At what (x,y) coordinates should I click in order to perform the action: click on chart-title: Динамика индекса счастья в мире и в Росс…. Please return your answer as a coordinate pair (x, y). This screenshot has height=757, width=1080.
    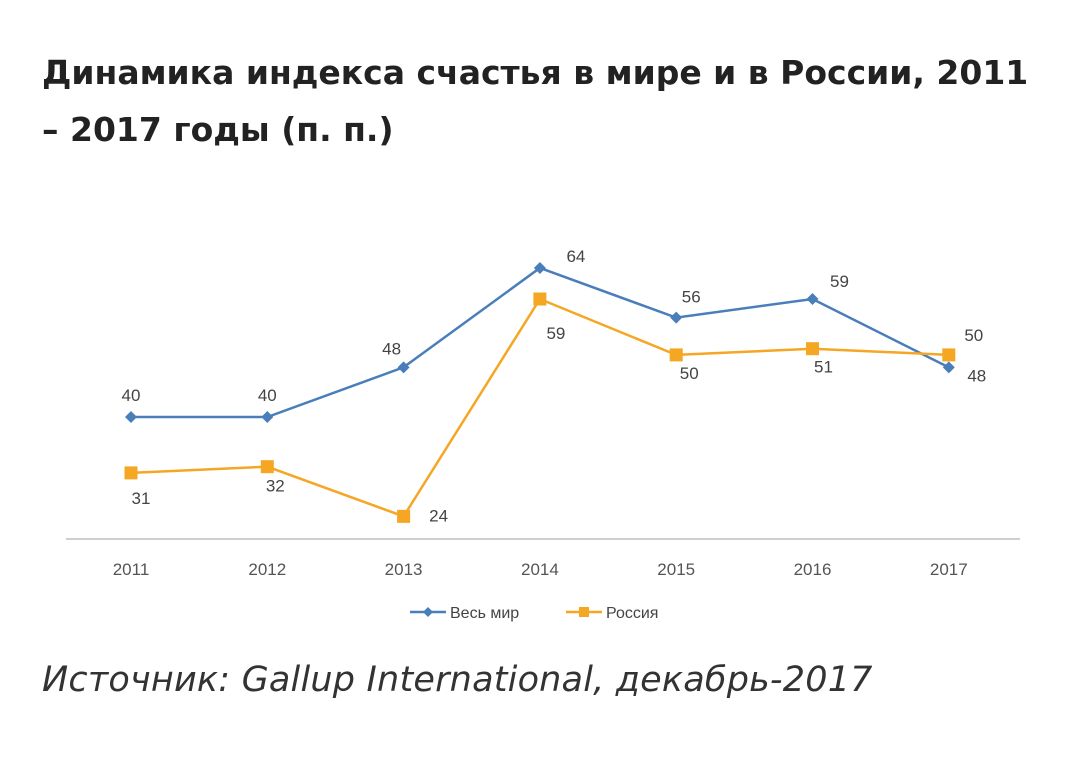
    Looking at the image, I should click on (535, 101).